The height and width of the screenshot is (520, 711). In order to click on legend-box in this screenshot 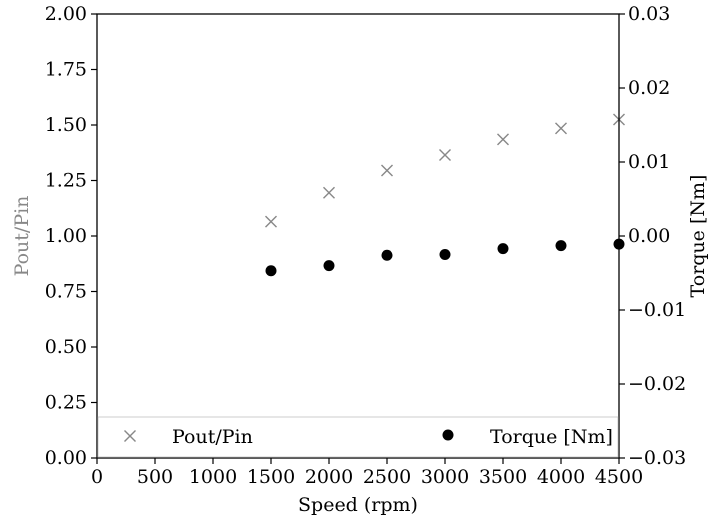, I will do `click(358, 437)`.